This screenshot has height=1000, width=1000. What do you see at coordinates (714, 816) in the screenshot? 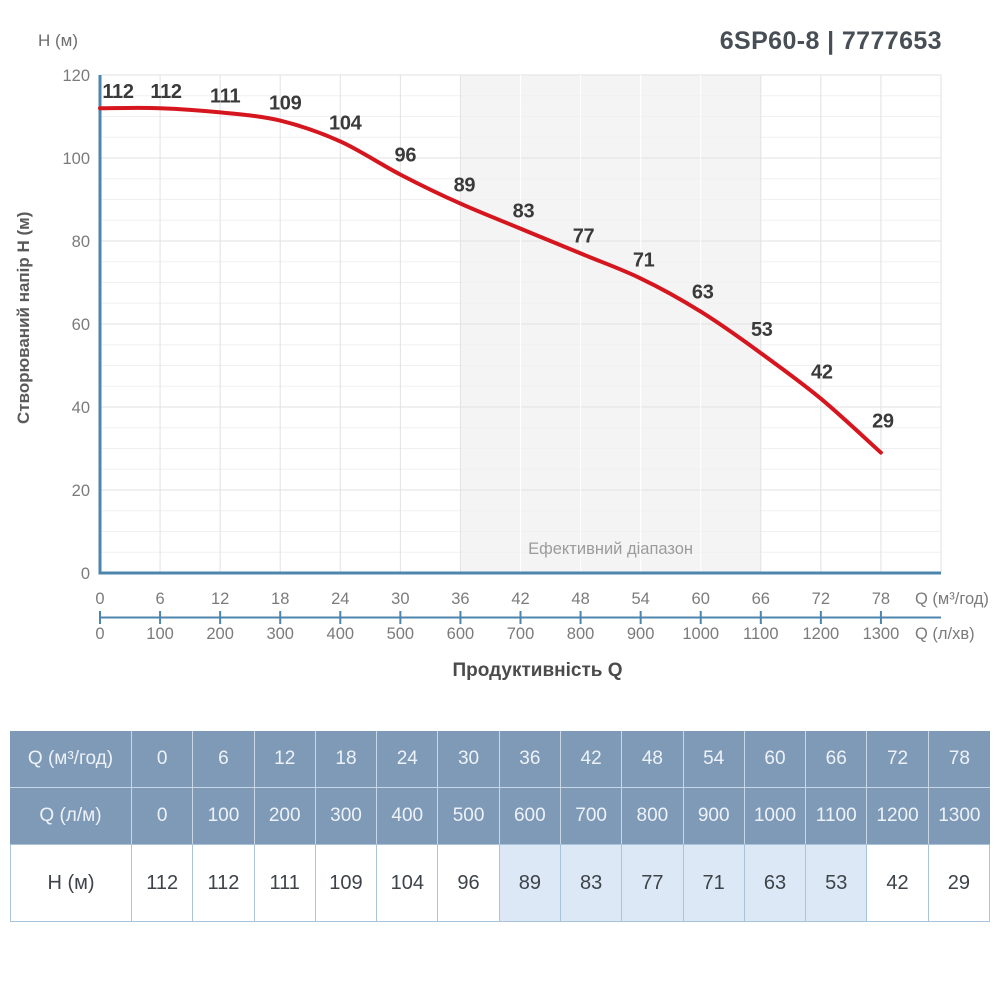
I see `table-cell: 900` at bounding box center [714, 816].